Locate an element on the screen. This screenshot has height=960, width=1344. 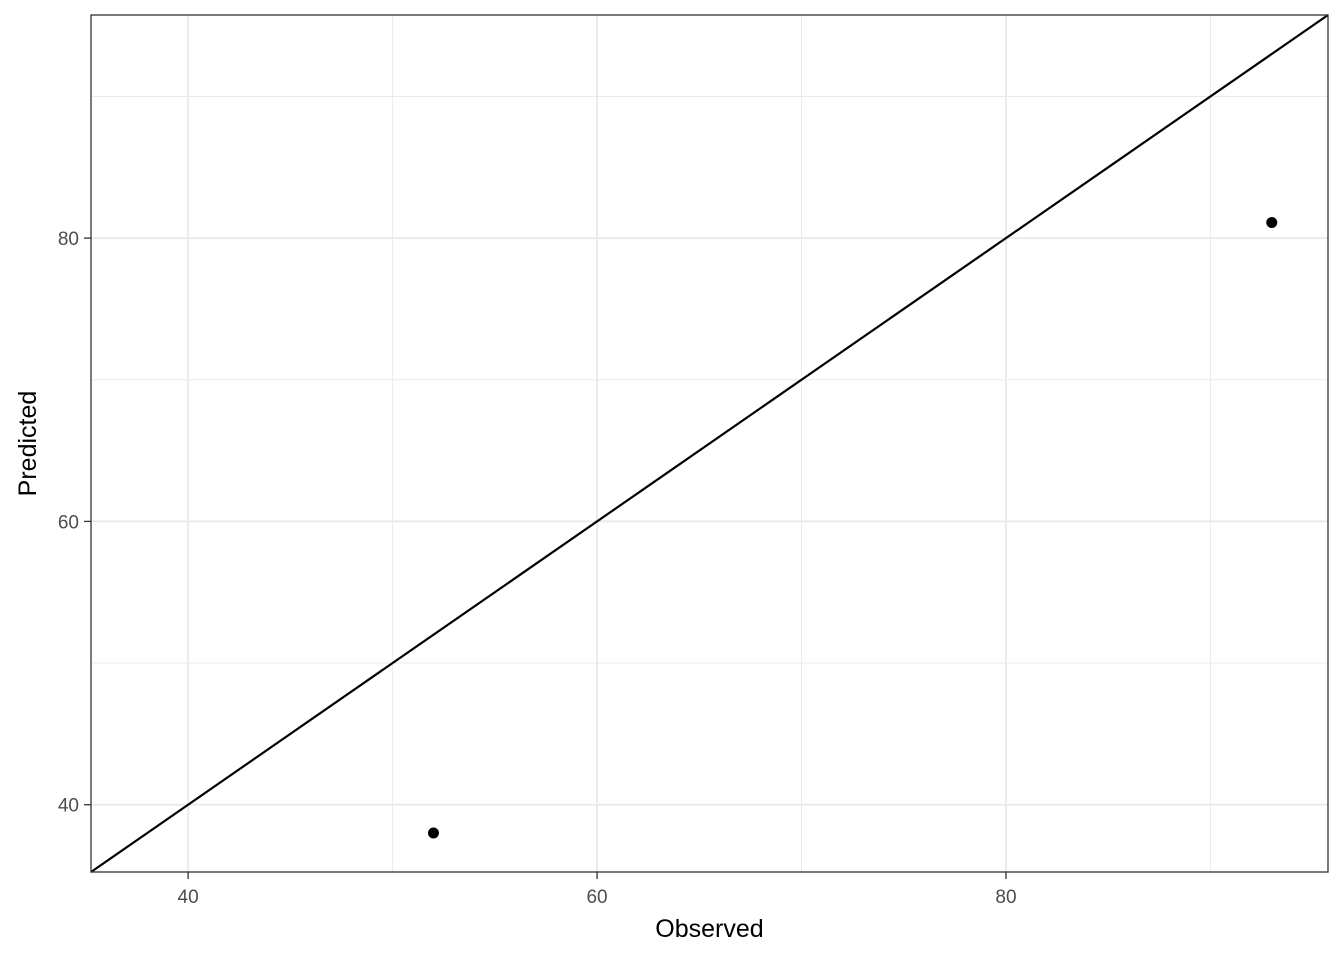
y-tick-label: 80 is located at coordinates (68, 239).